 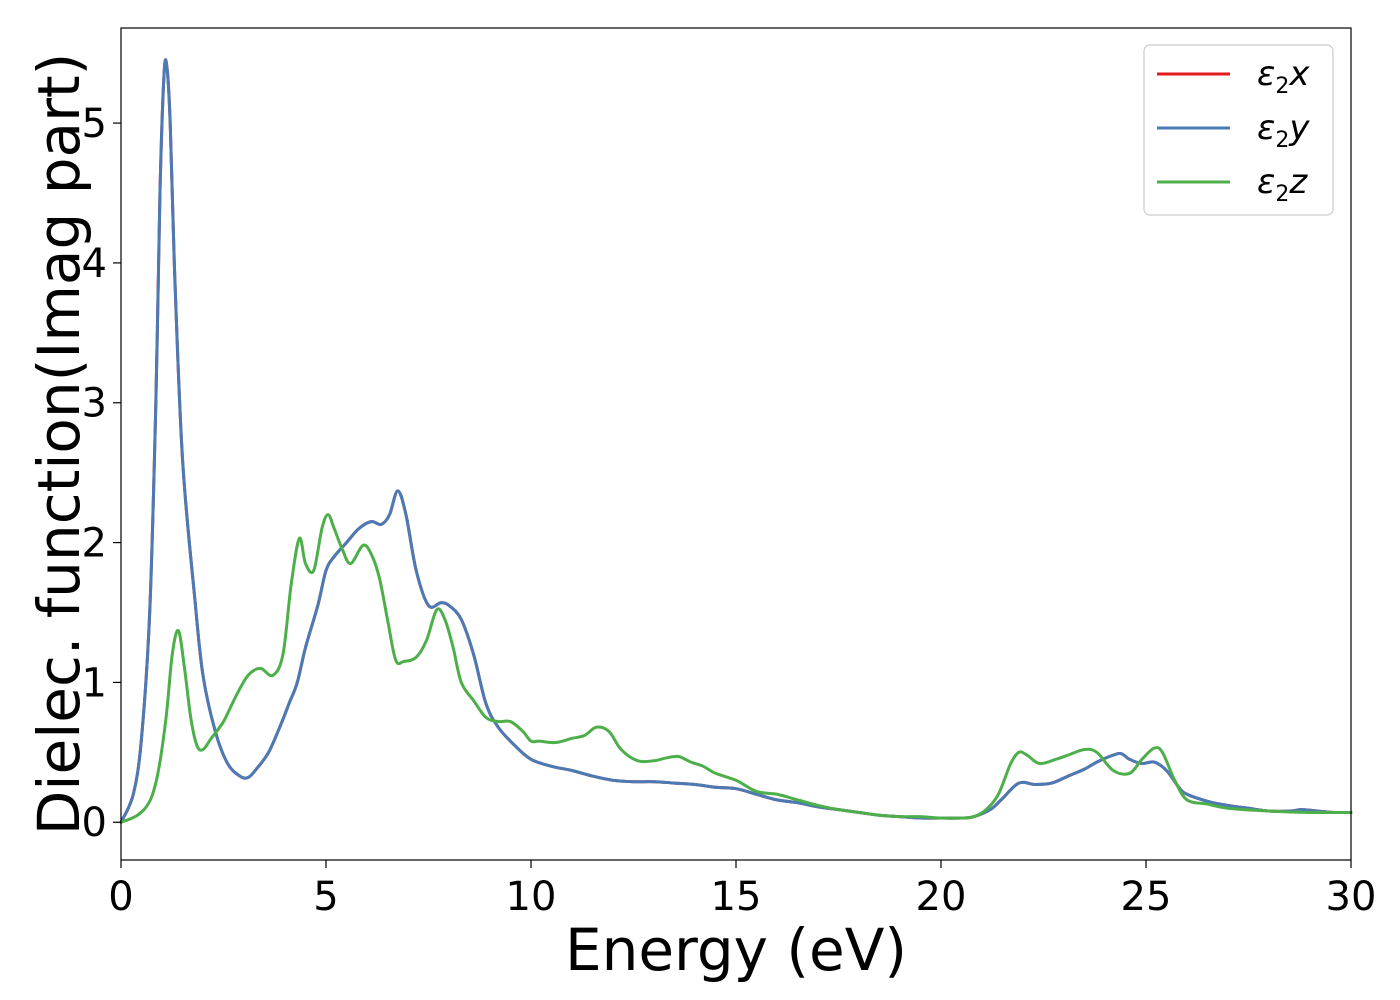 What do you see at coordinates (94, 124) in the screenshot?
I see `y-tick-label: 5` at bounding box center [94, 124].